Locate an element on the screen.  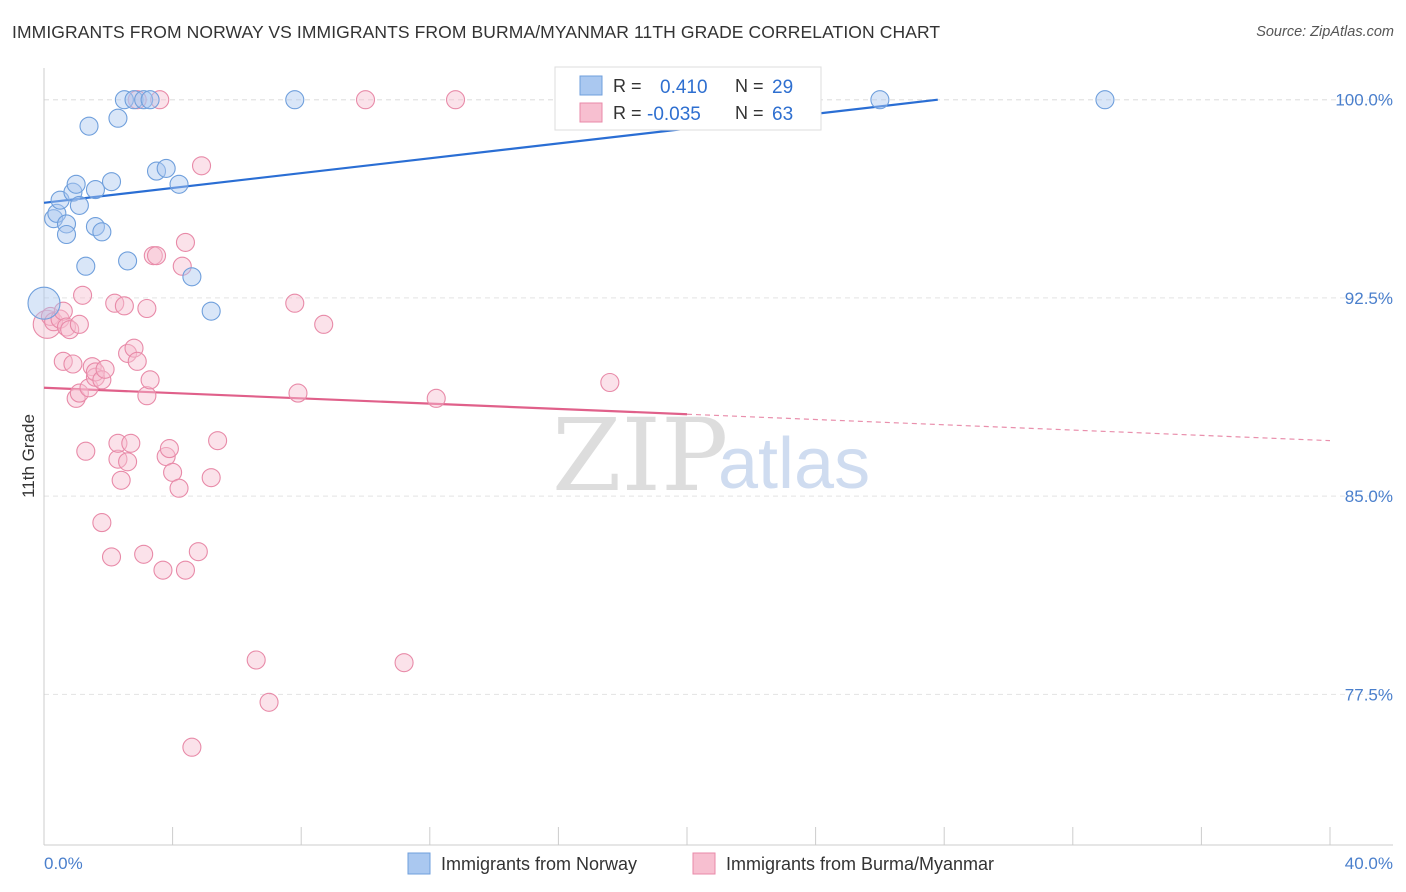
stats-box: R = 0.410 N = 29 R = -0.035 N = 63 is located at coordinates (688, 98).